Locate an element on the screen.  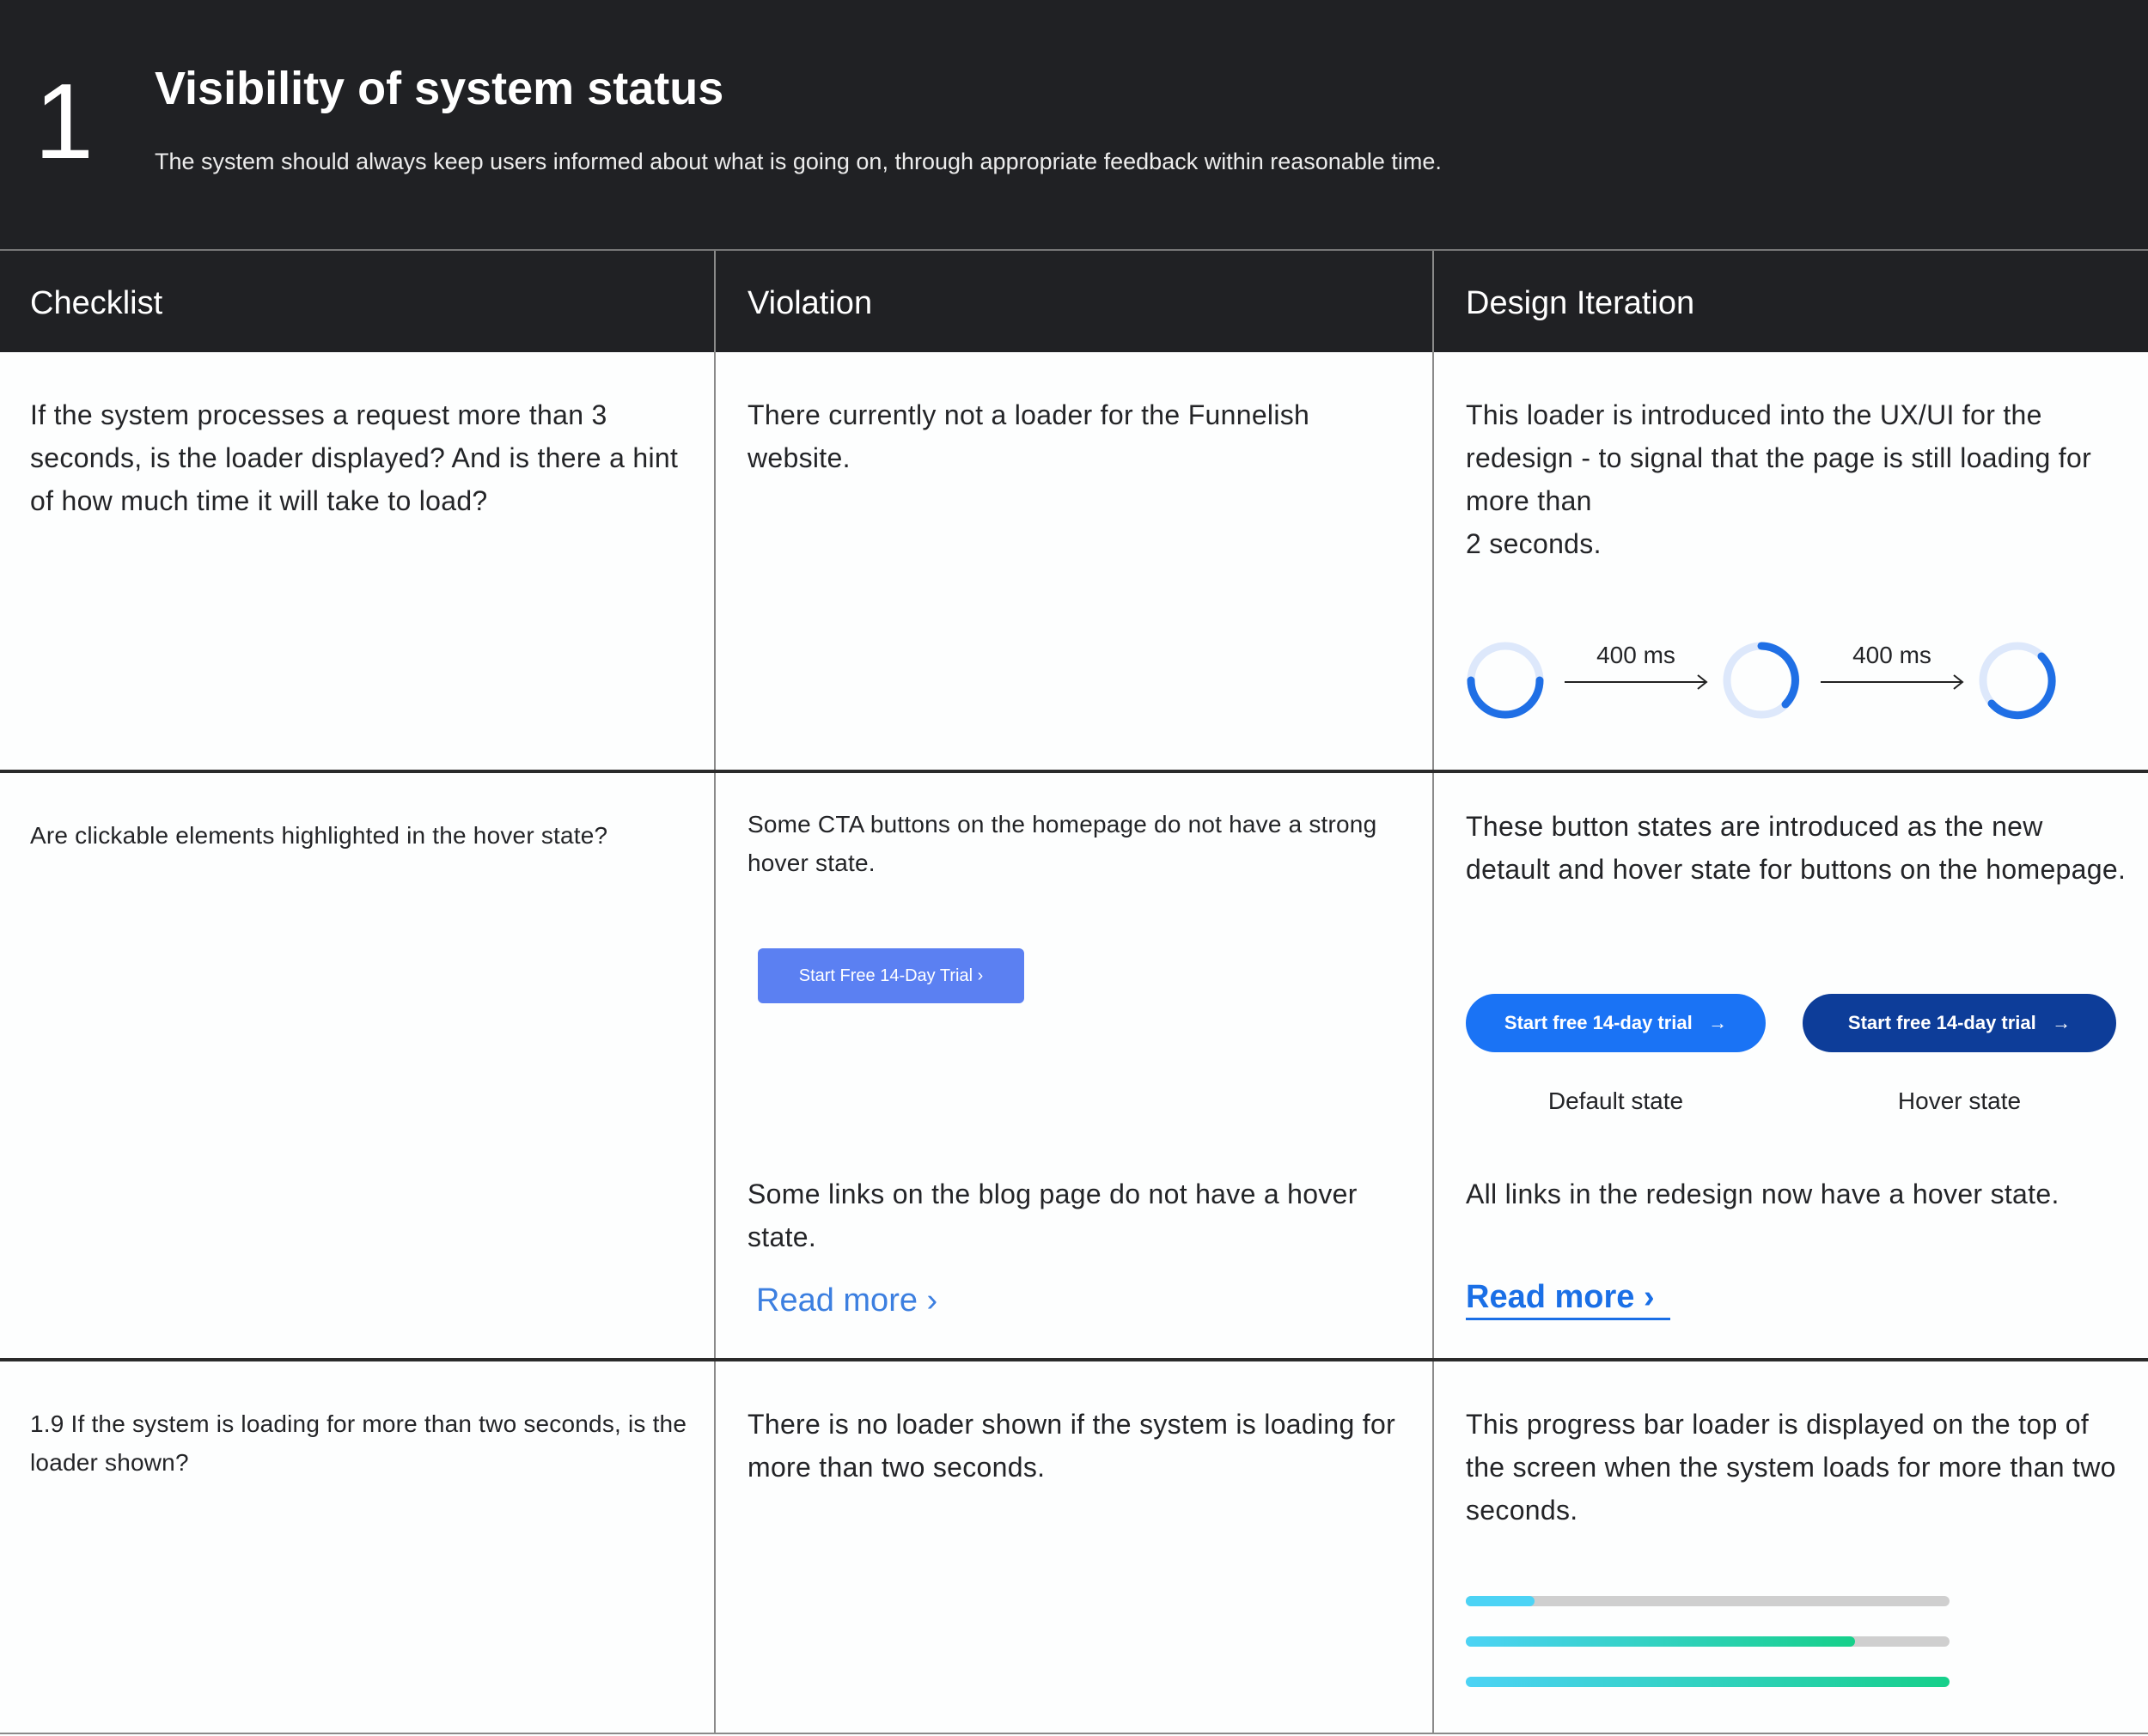
column-header: Checklist is located at coordinates (96, 303).